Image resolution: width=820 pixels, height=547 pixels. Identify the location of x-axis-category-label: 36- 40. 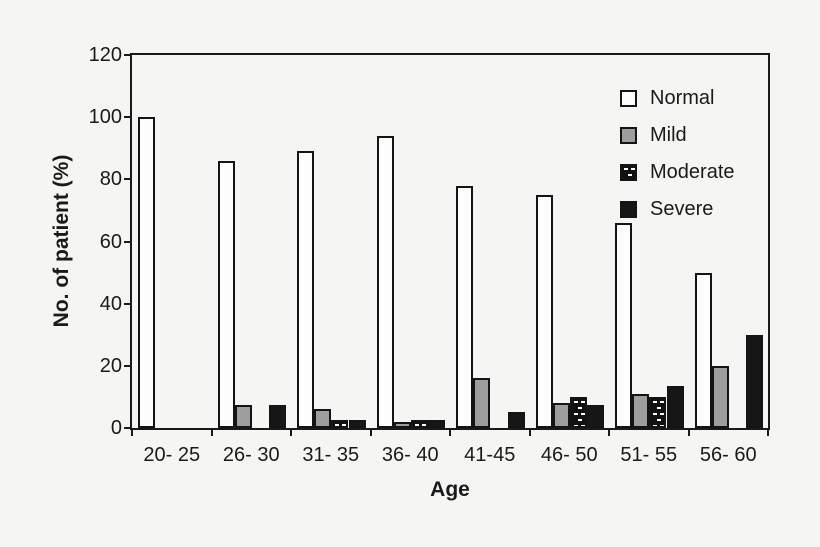
(410, 455).